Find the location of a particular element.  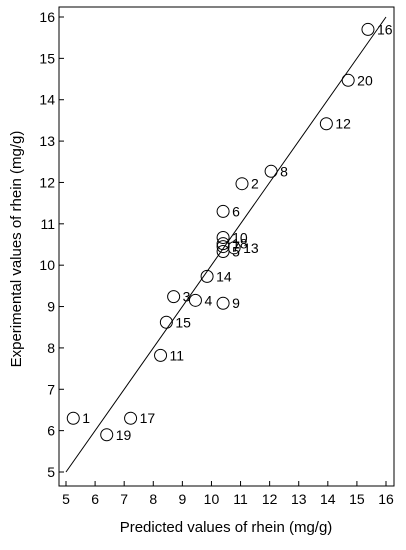

data-point-label: 7 is located at coordinates (236, 247).